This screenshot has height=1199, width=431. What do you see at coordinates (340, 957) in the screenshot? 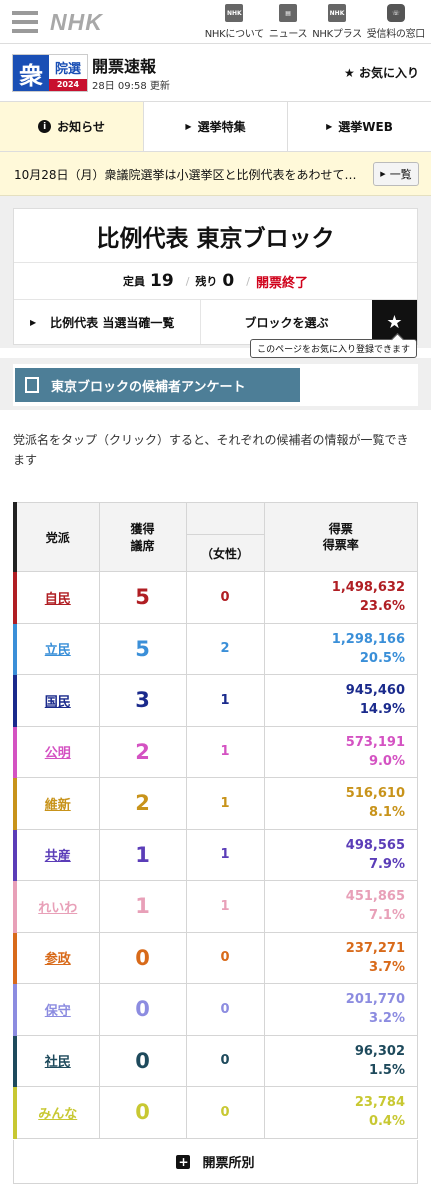
I see `votes-cell: 237,271 3.7%` at bounding box center [340, 957].